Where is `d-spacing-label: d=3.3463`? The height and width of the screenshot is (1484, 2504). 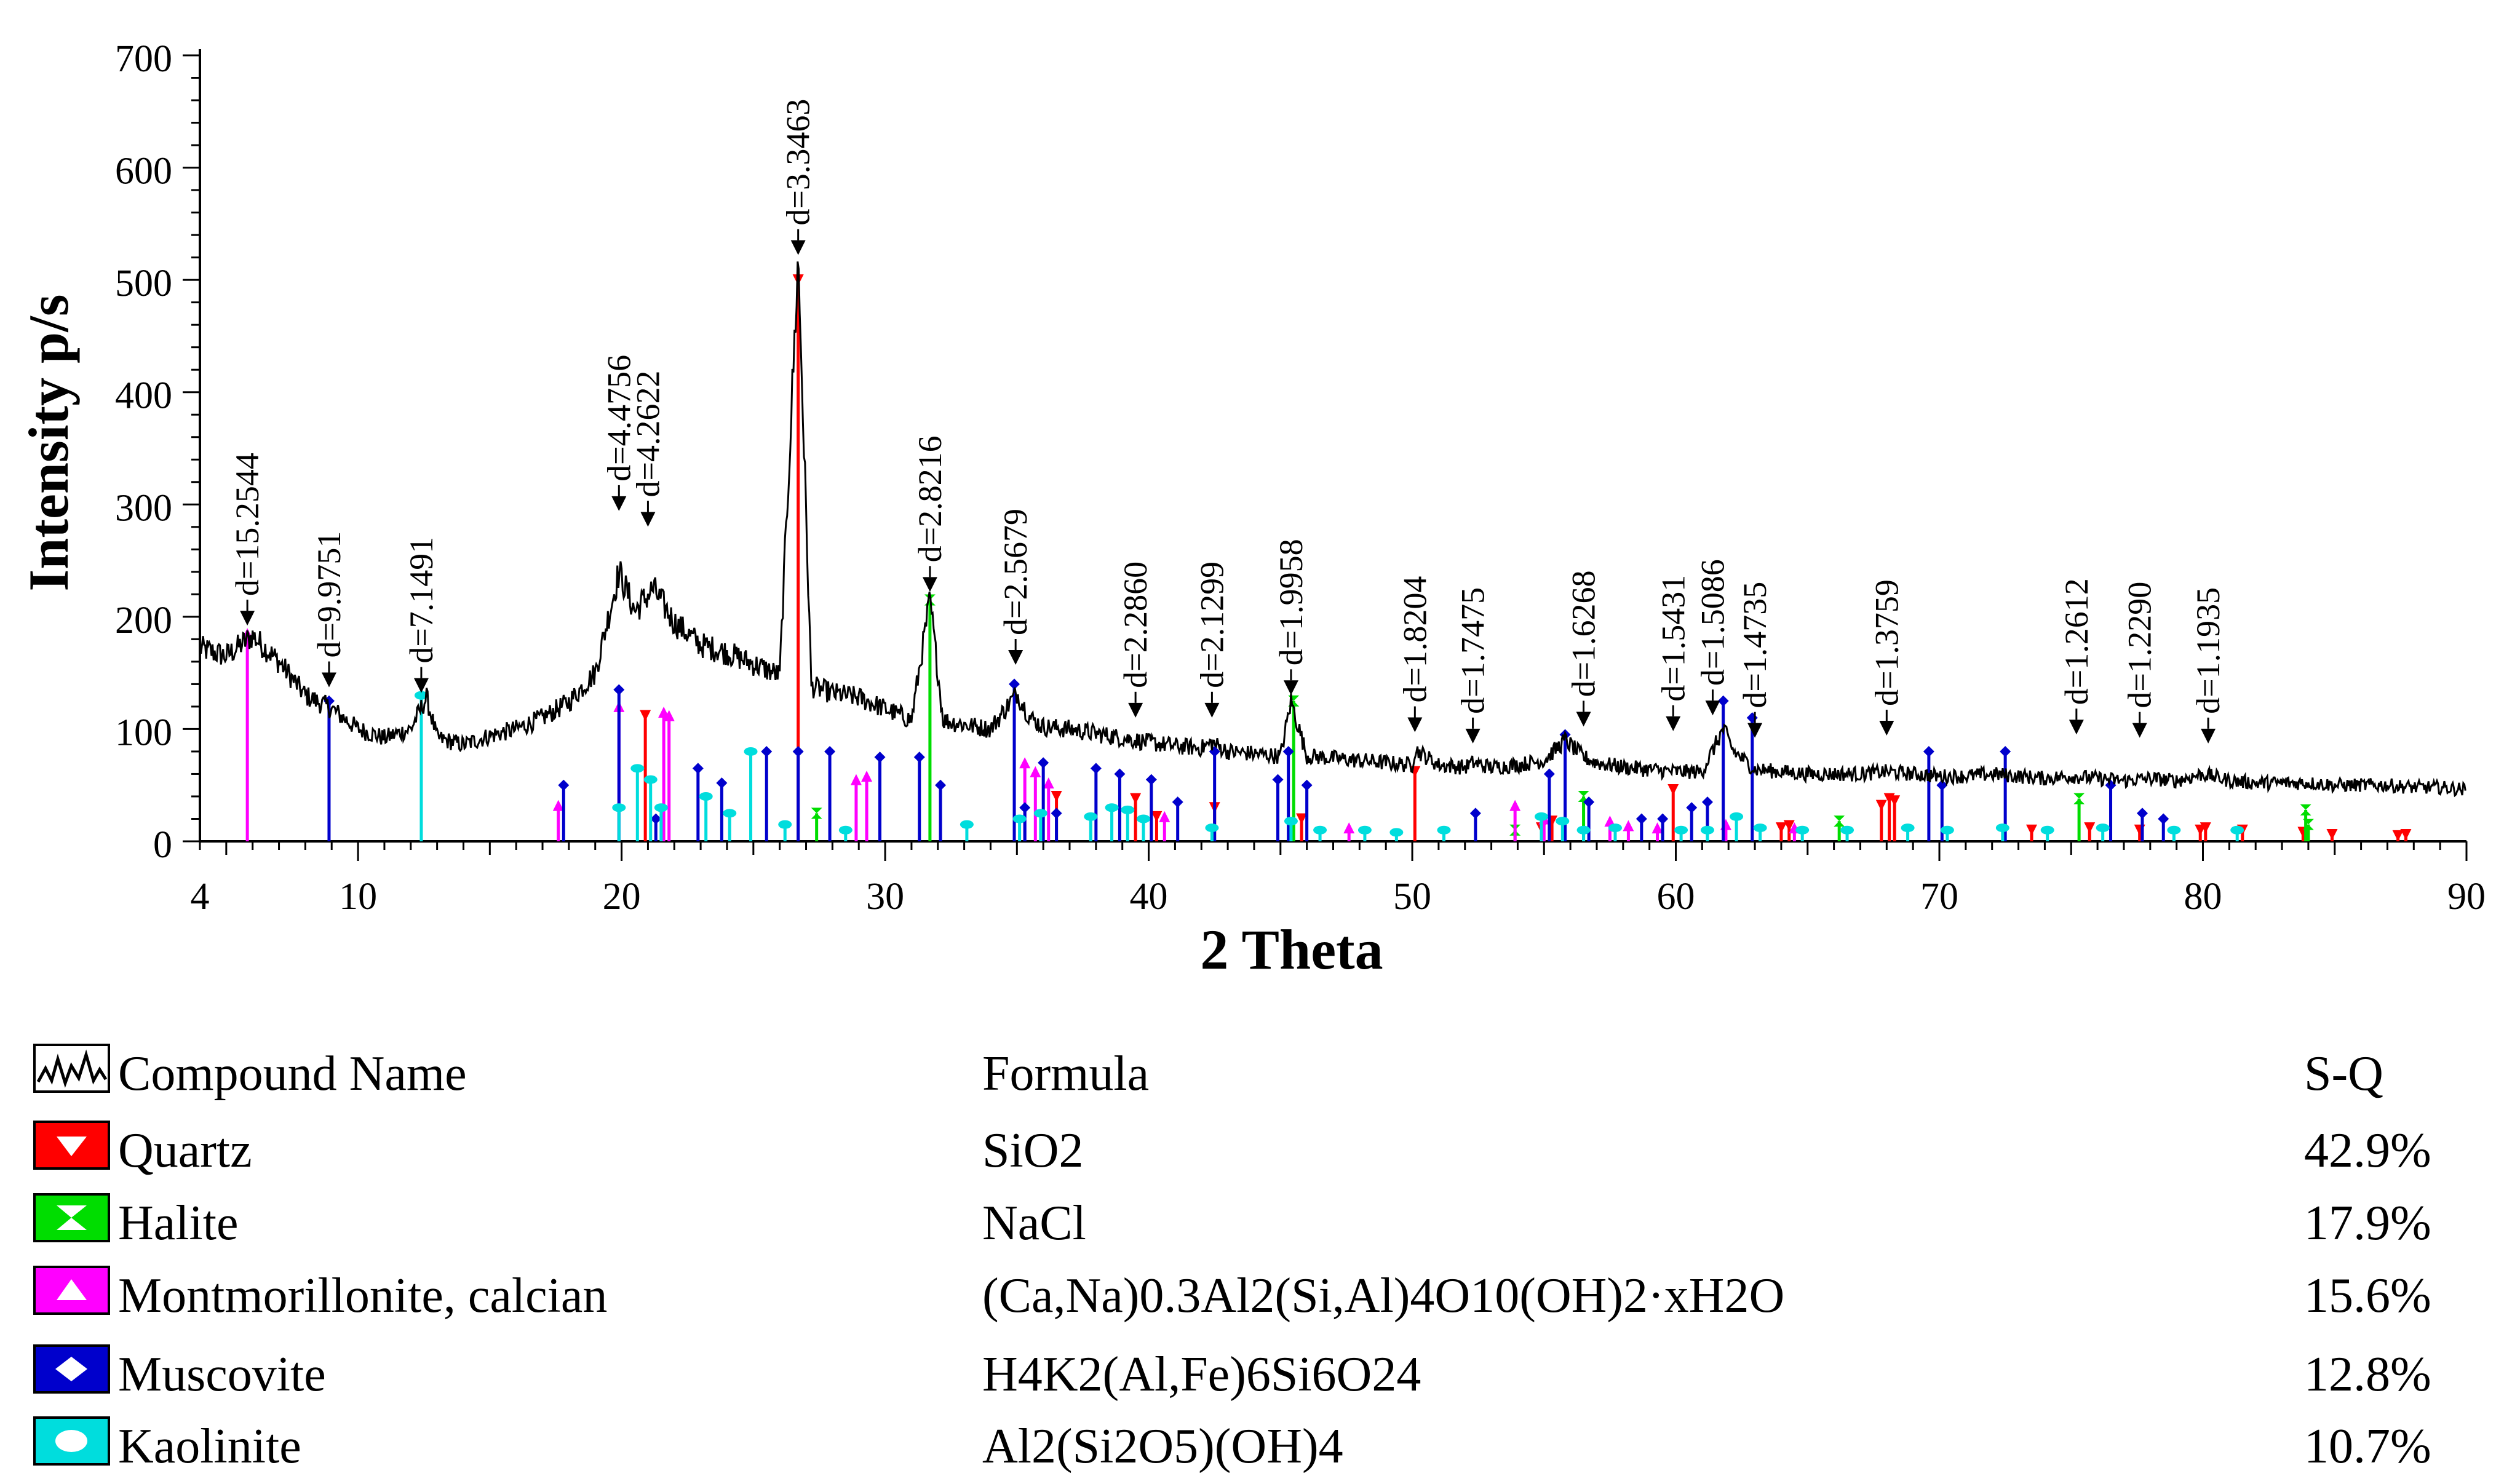 d-spacing-label: d=3.3463 is located at coordinates (799, 162).